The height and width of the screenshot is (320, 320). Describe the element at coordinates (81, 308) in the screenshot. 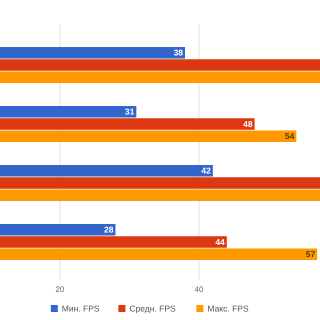

I see `legend-label: Мин. FPS` at that location.